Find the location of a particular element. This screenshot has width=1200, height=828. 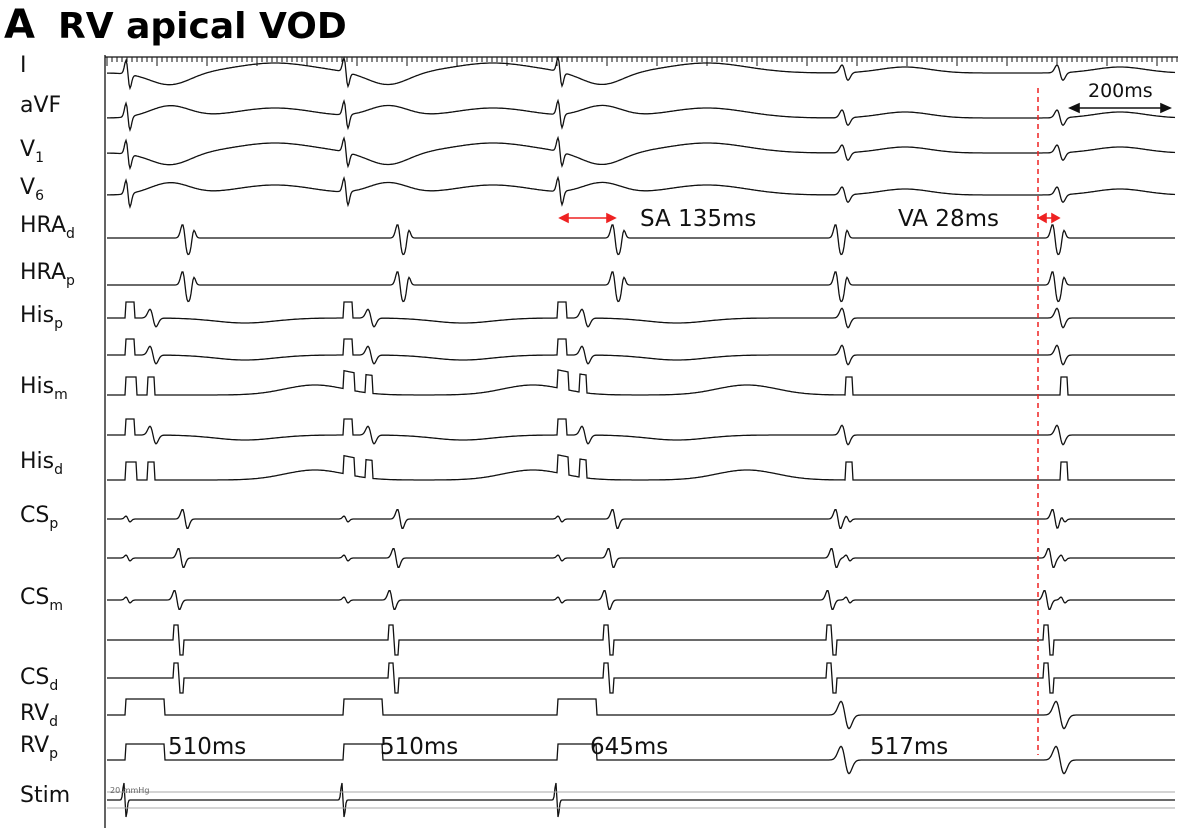

channel-label: HRAd is located at coordinates (47, 227).